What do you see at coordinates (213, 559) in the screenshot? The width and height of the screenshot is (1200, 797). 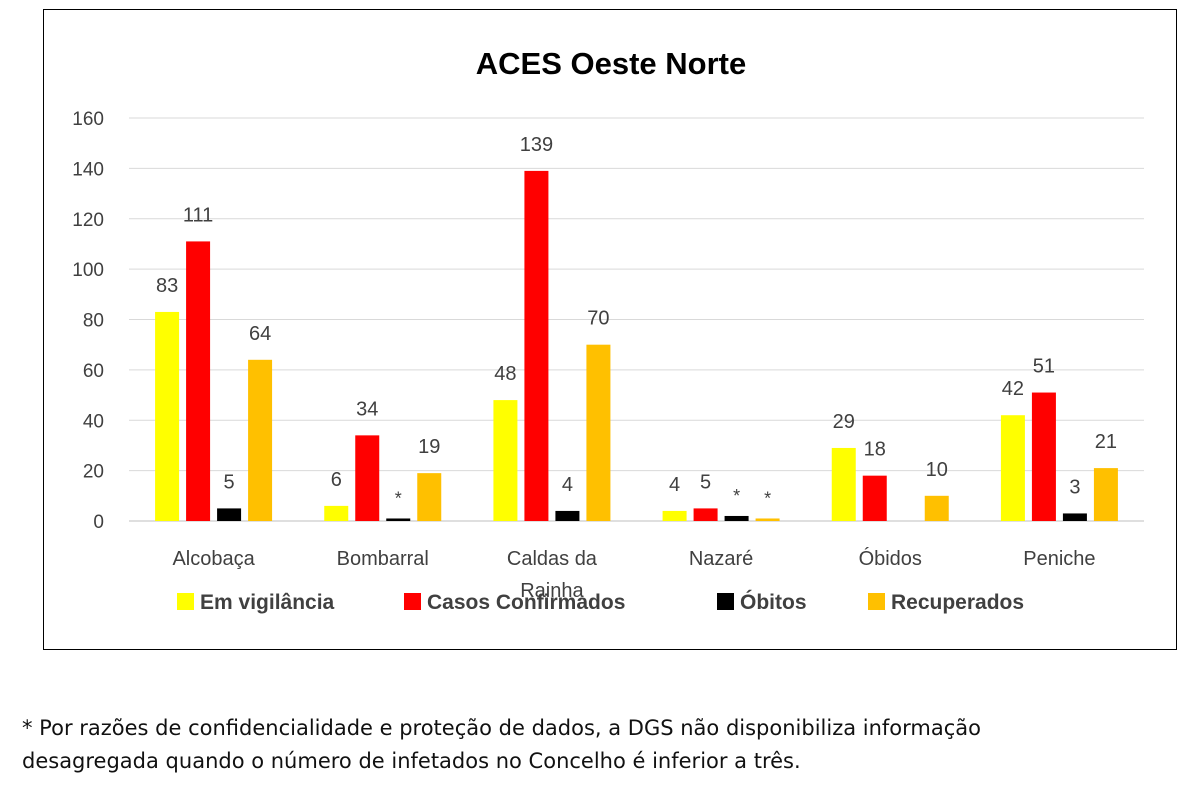 I see `x-tick-label: Alcobaça` at bounding box center [213, 559].